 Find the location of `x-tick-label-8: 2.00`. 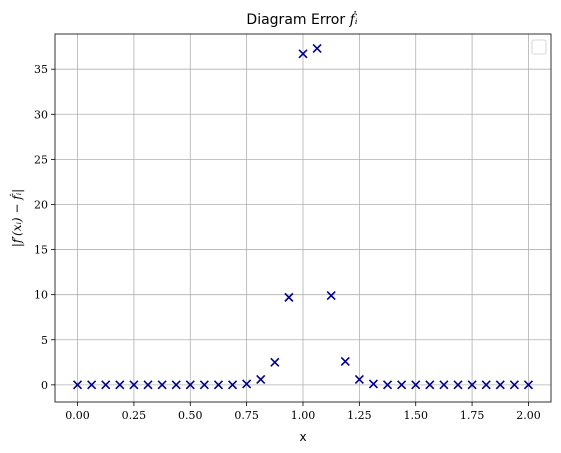

x-tick-label-8: 2.00 is located at coordinates (528, 415).